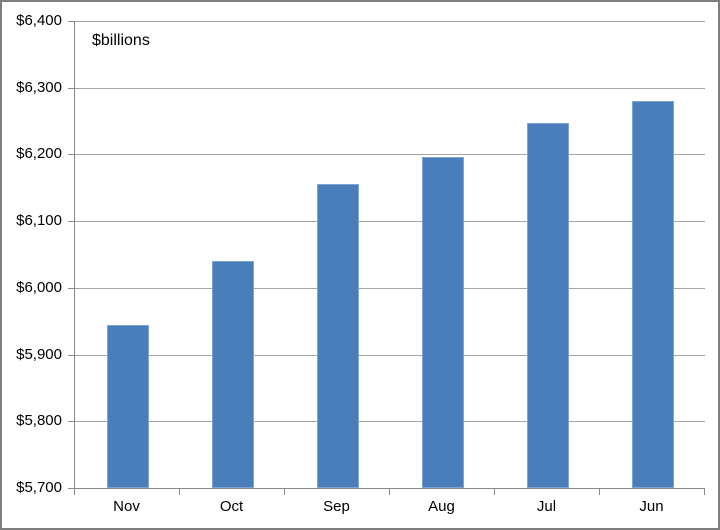 The width and height of the screenshot is (720, 530). What do you see at coordinates (231, 506) in the screenshot?
I see `x-axis-label-oct: Oct` at bounding box center [231, 506].